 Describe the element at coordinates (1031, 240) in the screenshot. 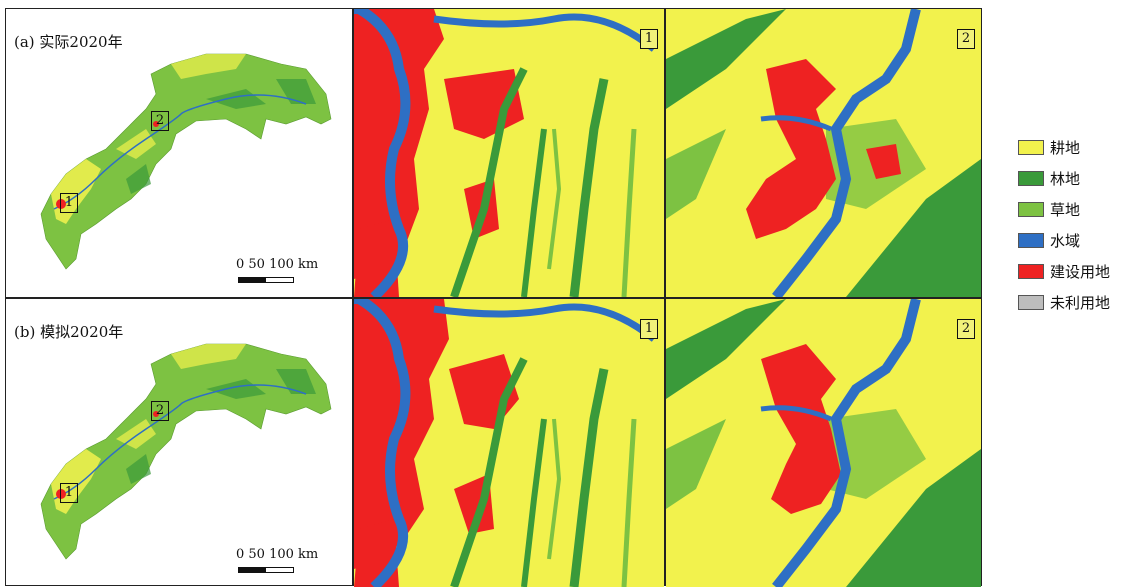

I see `legend-swatch-water` at that location.